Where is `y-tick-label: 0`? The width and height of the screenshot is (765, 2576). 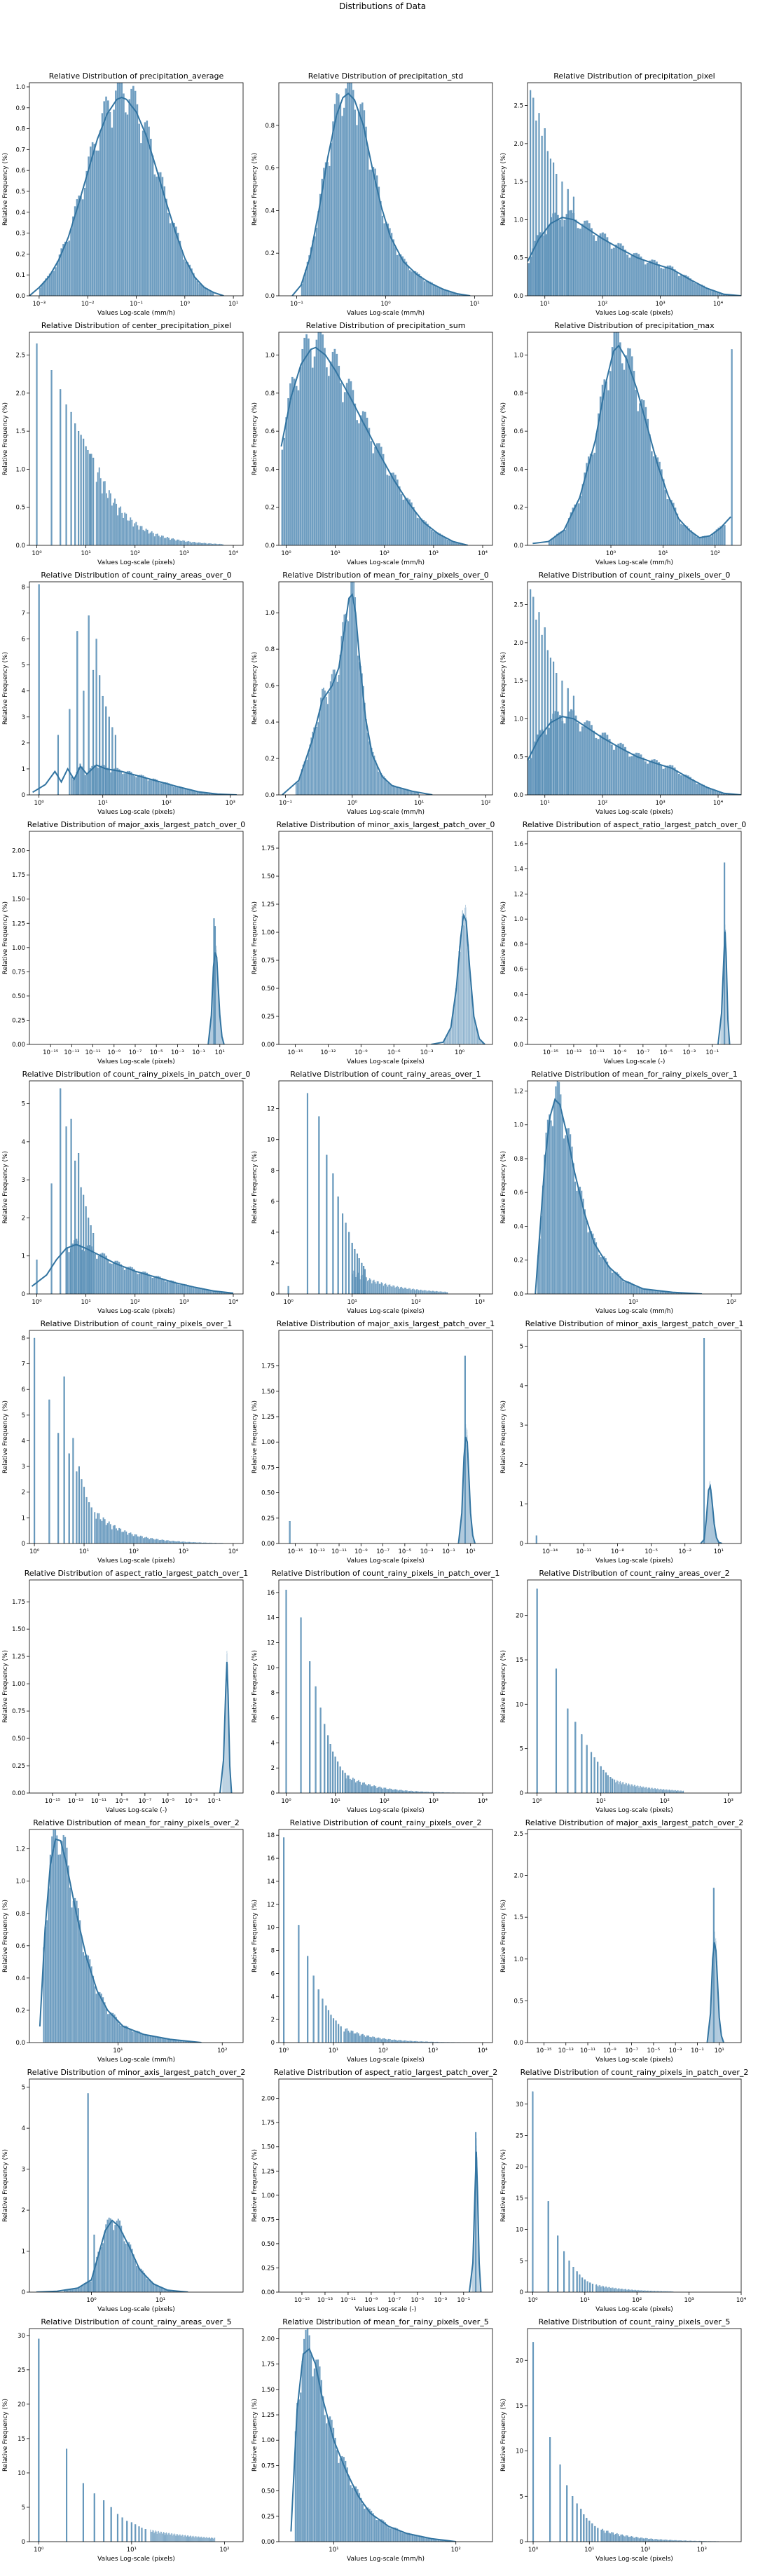
y-tick-label: 0 is located at coordinates (23, 2542).